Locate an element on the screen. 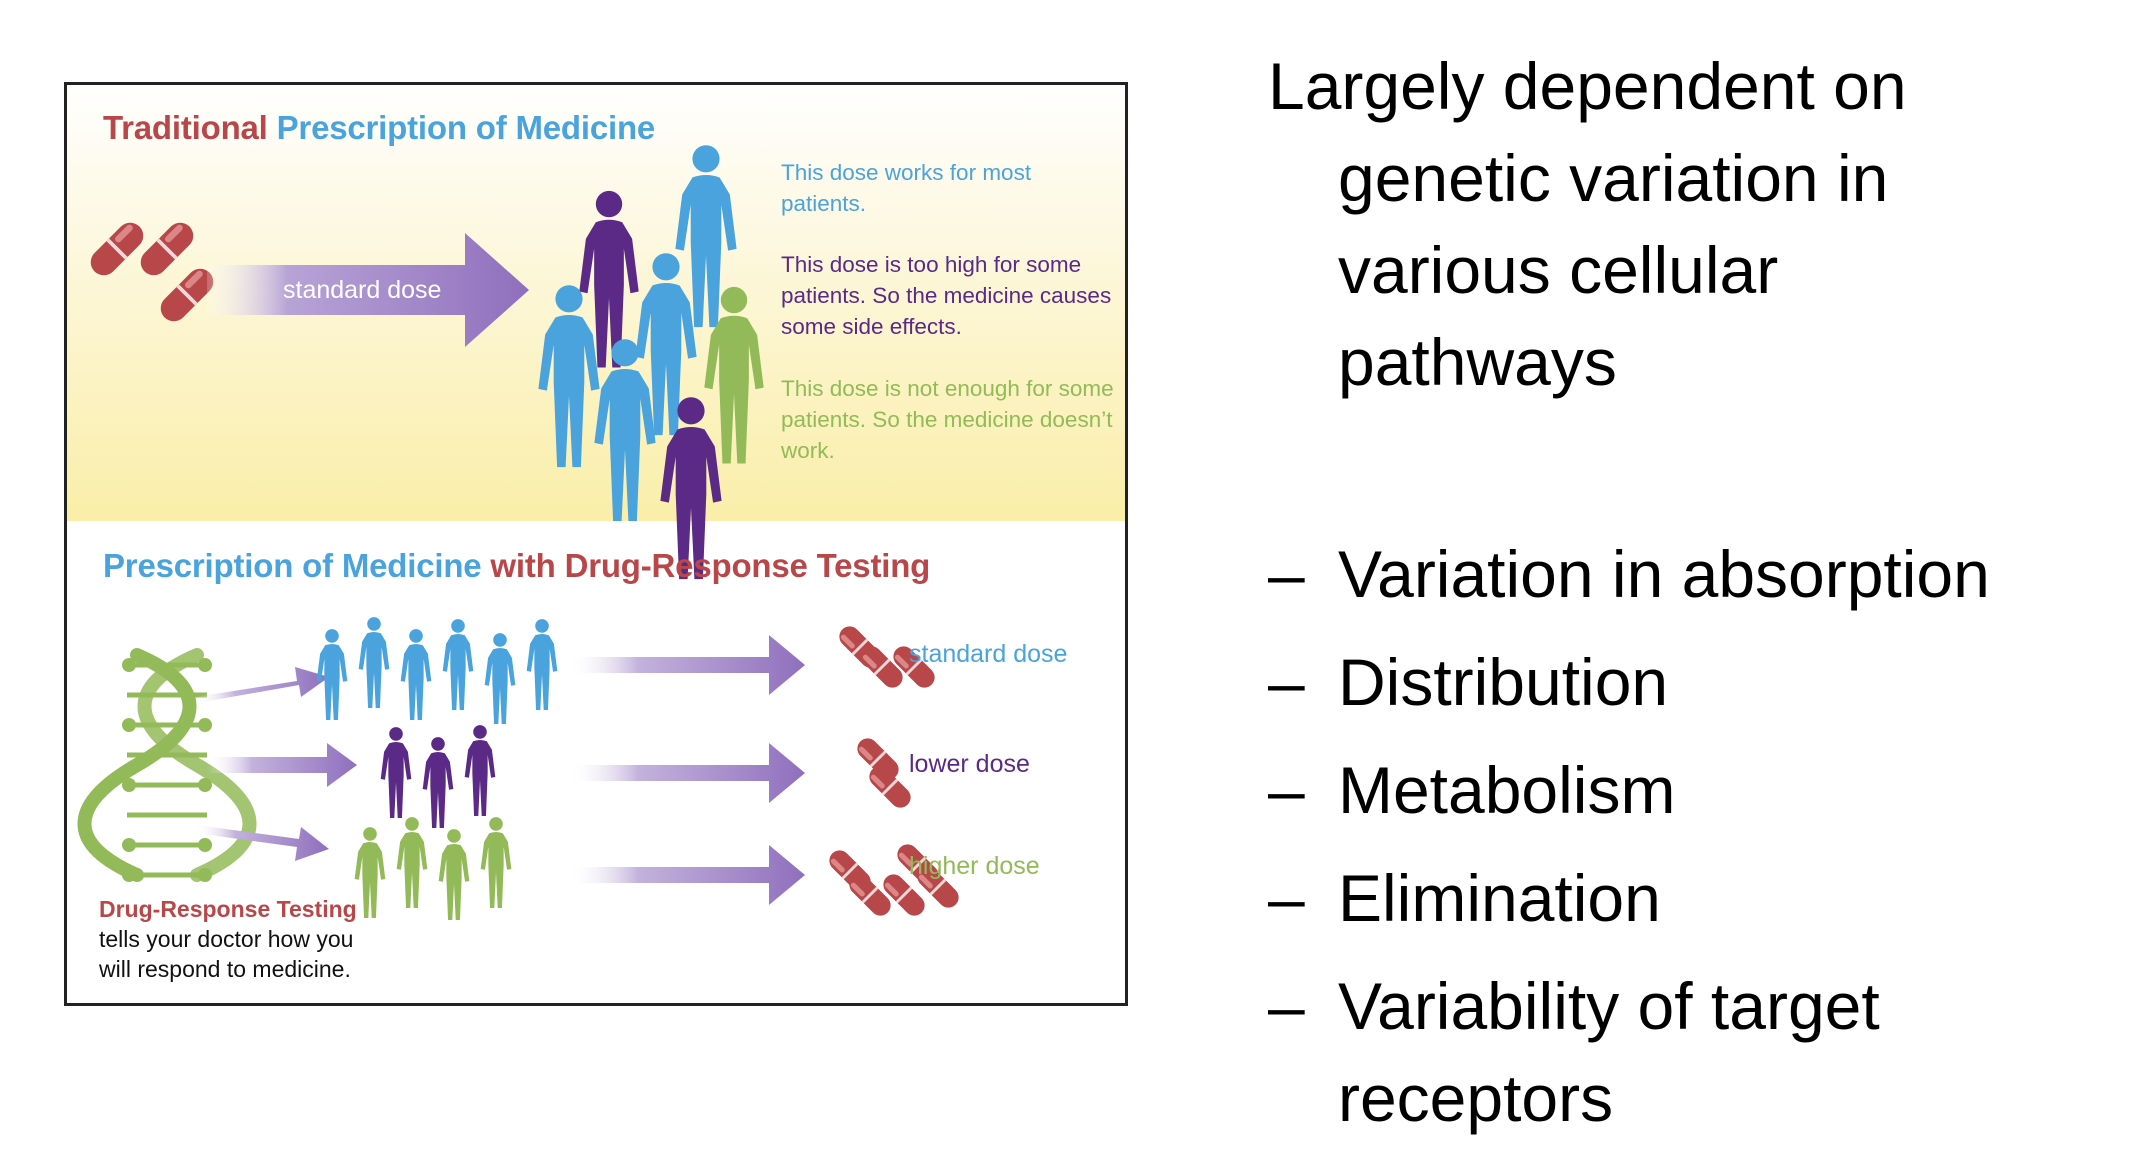 The height and width of the screenshot is (1174, 2140). traditional-heading: Traditional Prescription of Medicine is located at coordinates (379, 127).